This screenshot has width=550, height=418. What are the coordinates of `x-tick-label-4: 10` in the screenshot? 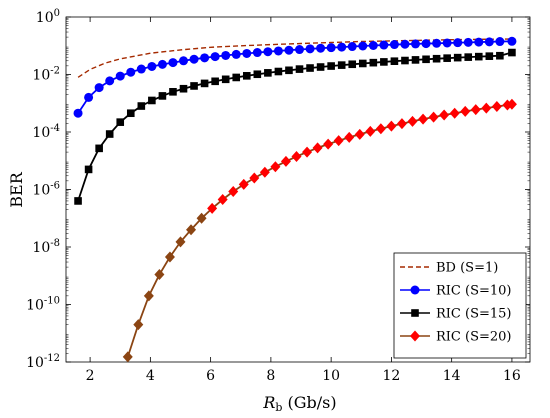 It's located at (331, 376).